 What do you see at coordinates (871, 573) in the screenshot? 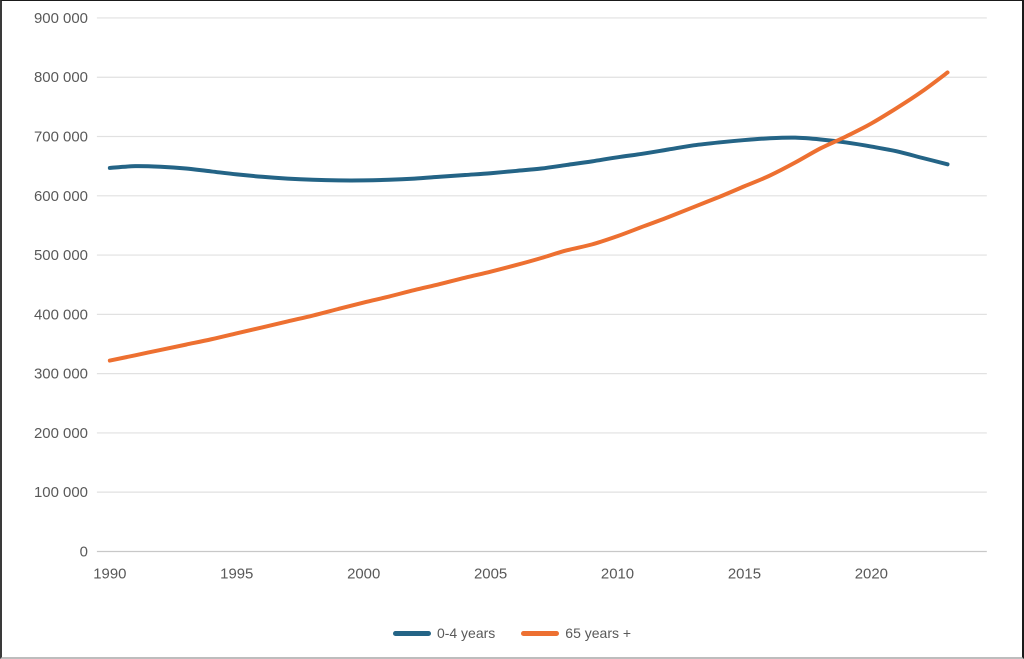
I see `x-tick-label: 2020` at bounding box center [871, 573].